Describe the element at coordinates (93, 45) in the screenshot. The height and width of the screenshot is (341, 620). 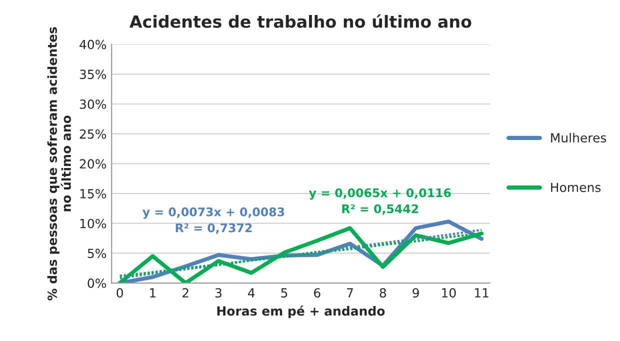
I see `y-tick-label: 40%` at that location.